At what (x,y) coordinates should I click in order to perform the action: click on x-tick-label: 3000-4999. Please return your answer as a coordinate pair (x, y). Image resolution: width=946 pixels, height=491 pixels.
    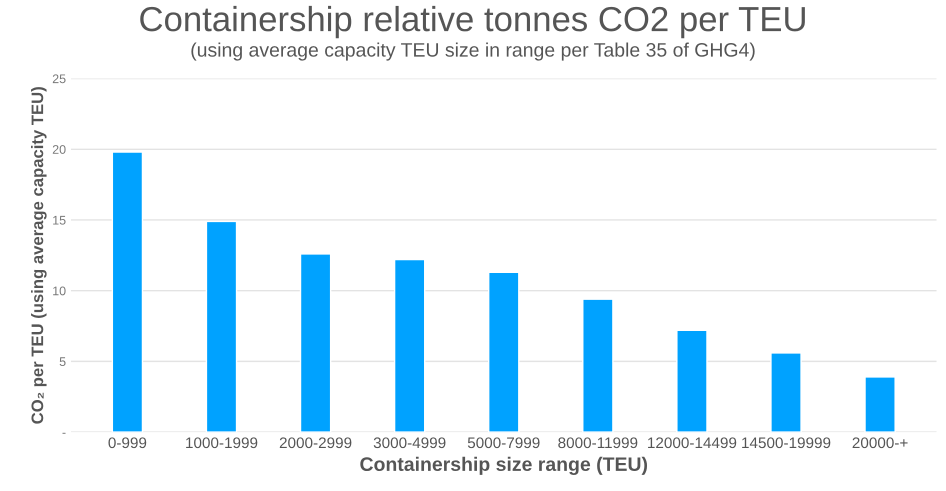
    Looking at the image, I should click on (410, 442).